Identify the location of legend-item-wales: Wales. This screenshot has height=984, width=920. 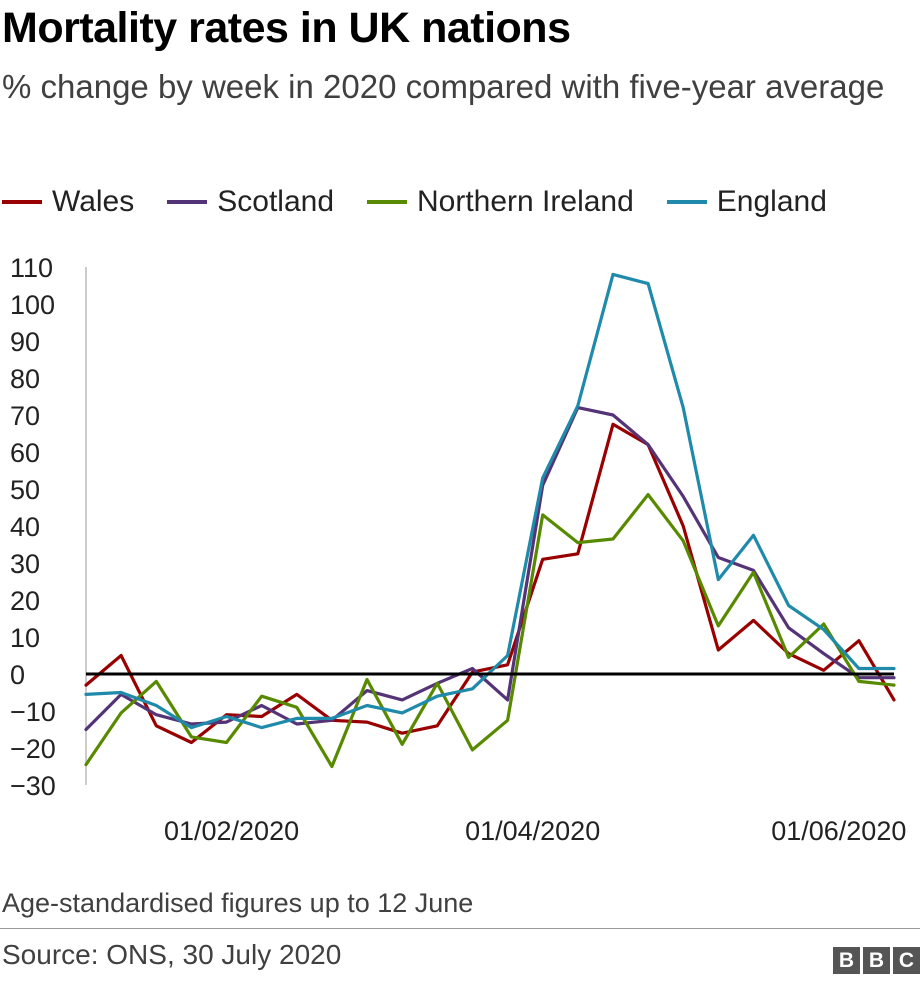
(68, 202).